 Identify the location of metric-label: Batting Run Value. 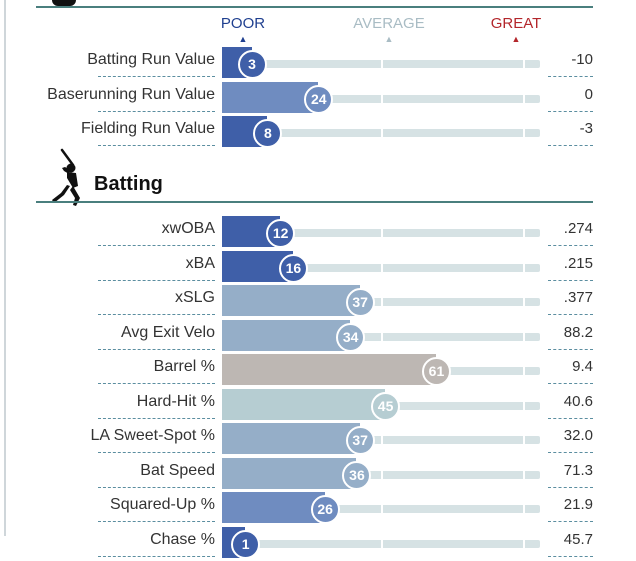
(151, 59).